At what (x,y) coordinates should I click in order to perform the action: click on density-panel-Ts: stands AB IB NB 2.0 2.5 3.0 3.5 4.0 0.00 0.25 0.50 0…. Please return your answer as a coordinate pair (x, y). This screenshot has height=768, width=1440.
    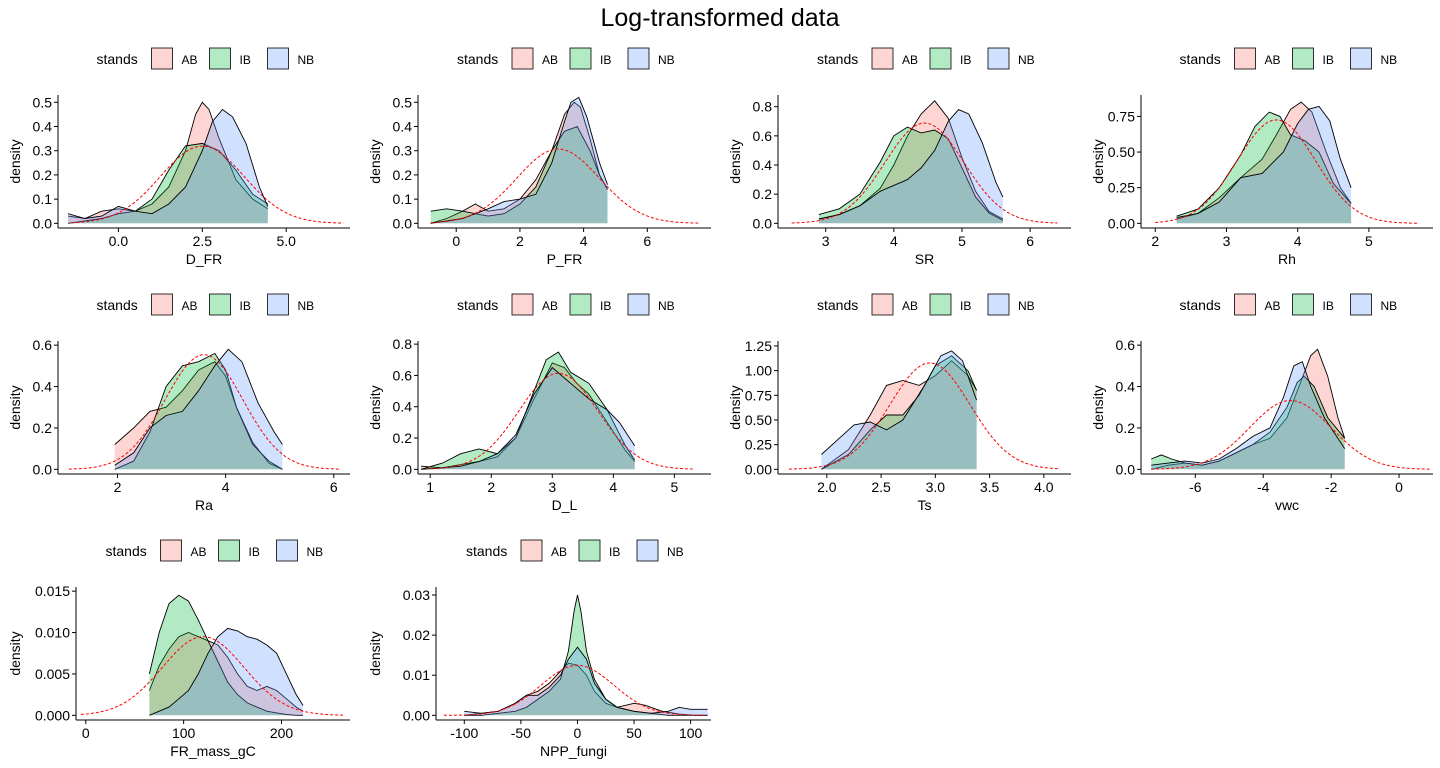
    Looking at the image, I should click on (899, 403).